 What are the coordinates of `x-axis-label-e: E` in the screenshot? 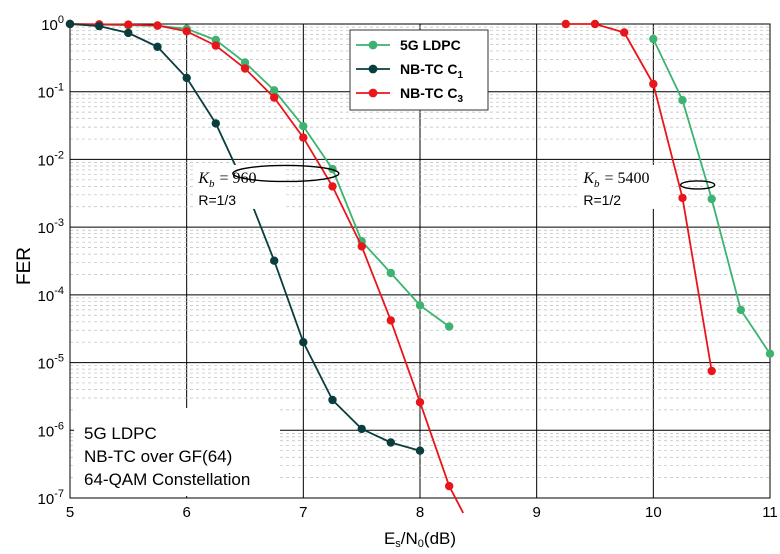 It's located at (389, 538).